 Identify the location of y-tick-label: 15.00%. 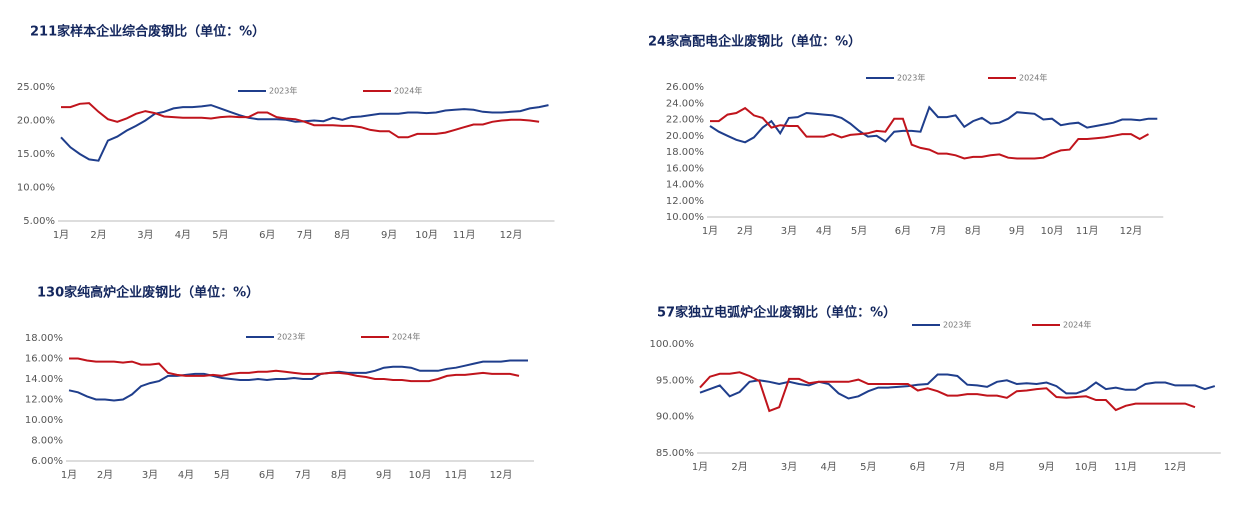
(36, 154).